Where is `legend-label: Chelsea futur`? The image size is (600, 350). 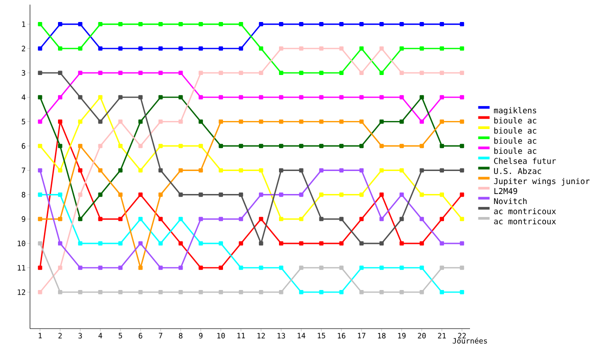
legend-label: Chelsea futur is located at coordinates (525, 161).